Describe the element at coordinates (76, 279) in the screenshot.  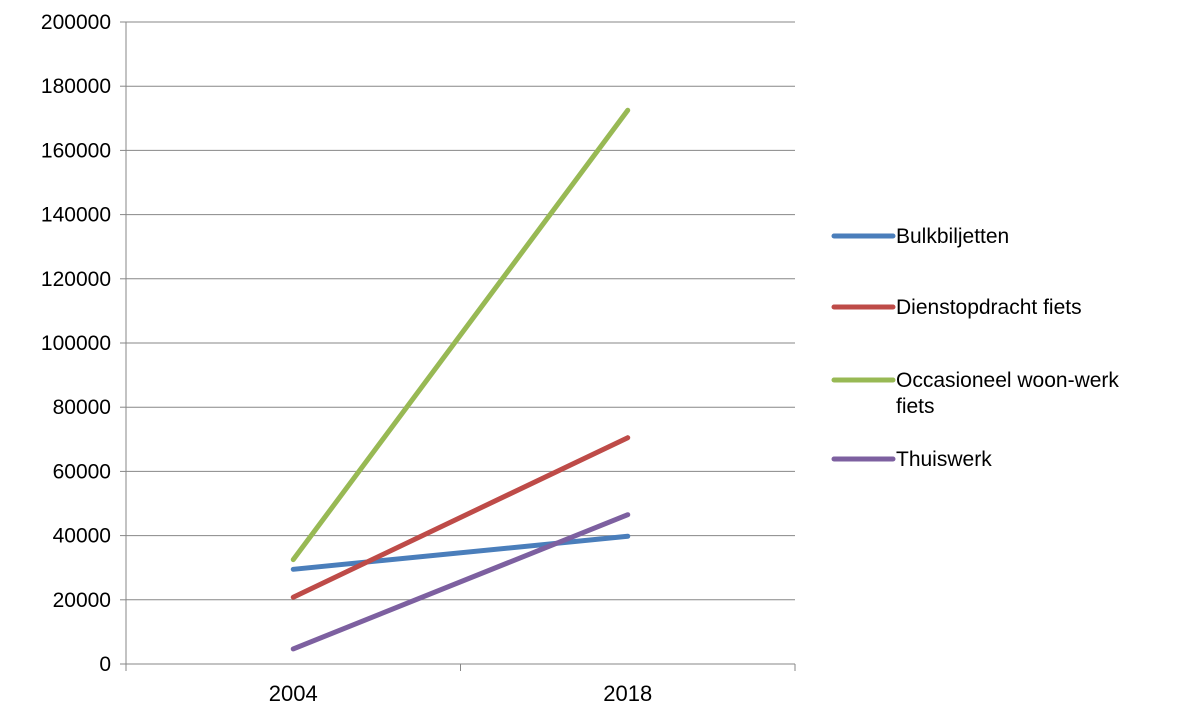
I see `y-tick-label: 120000` at that location.